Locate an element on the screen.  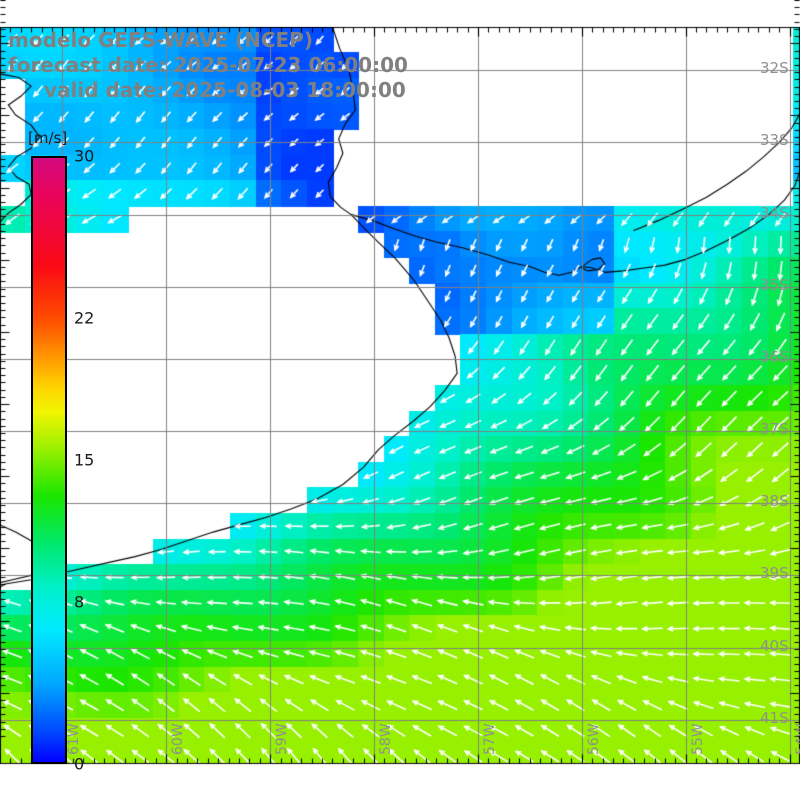
colorbar-tick-30: 30 is located at coordinates (84, 156).